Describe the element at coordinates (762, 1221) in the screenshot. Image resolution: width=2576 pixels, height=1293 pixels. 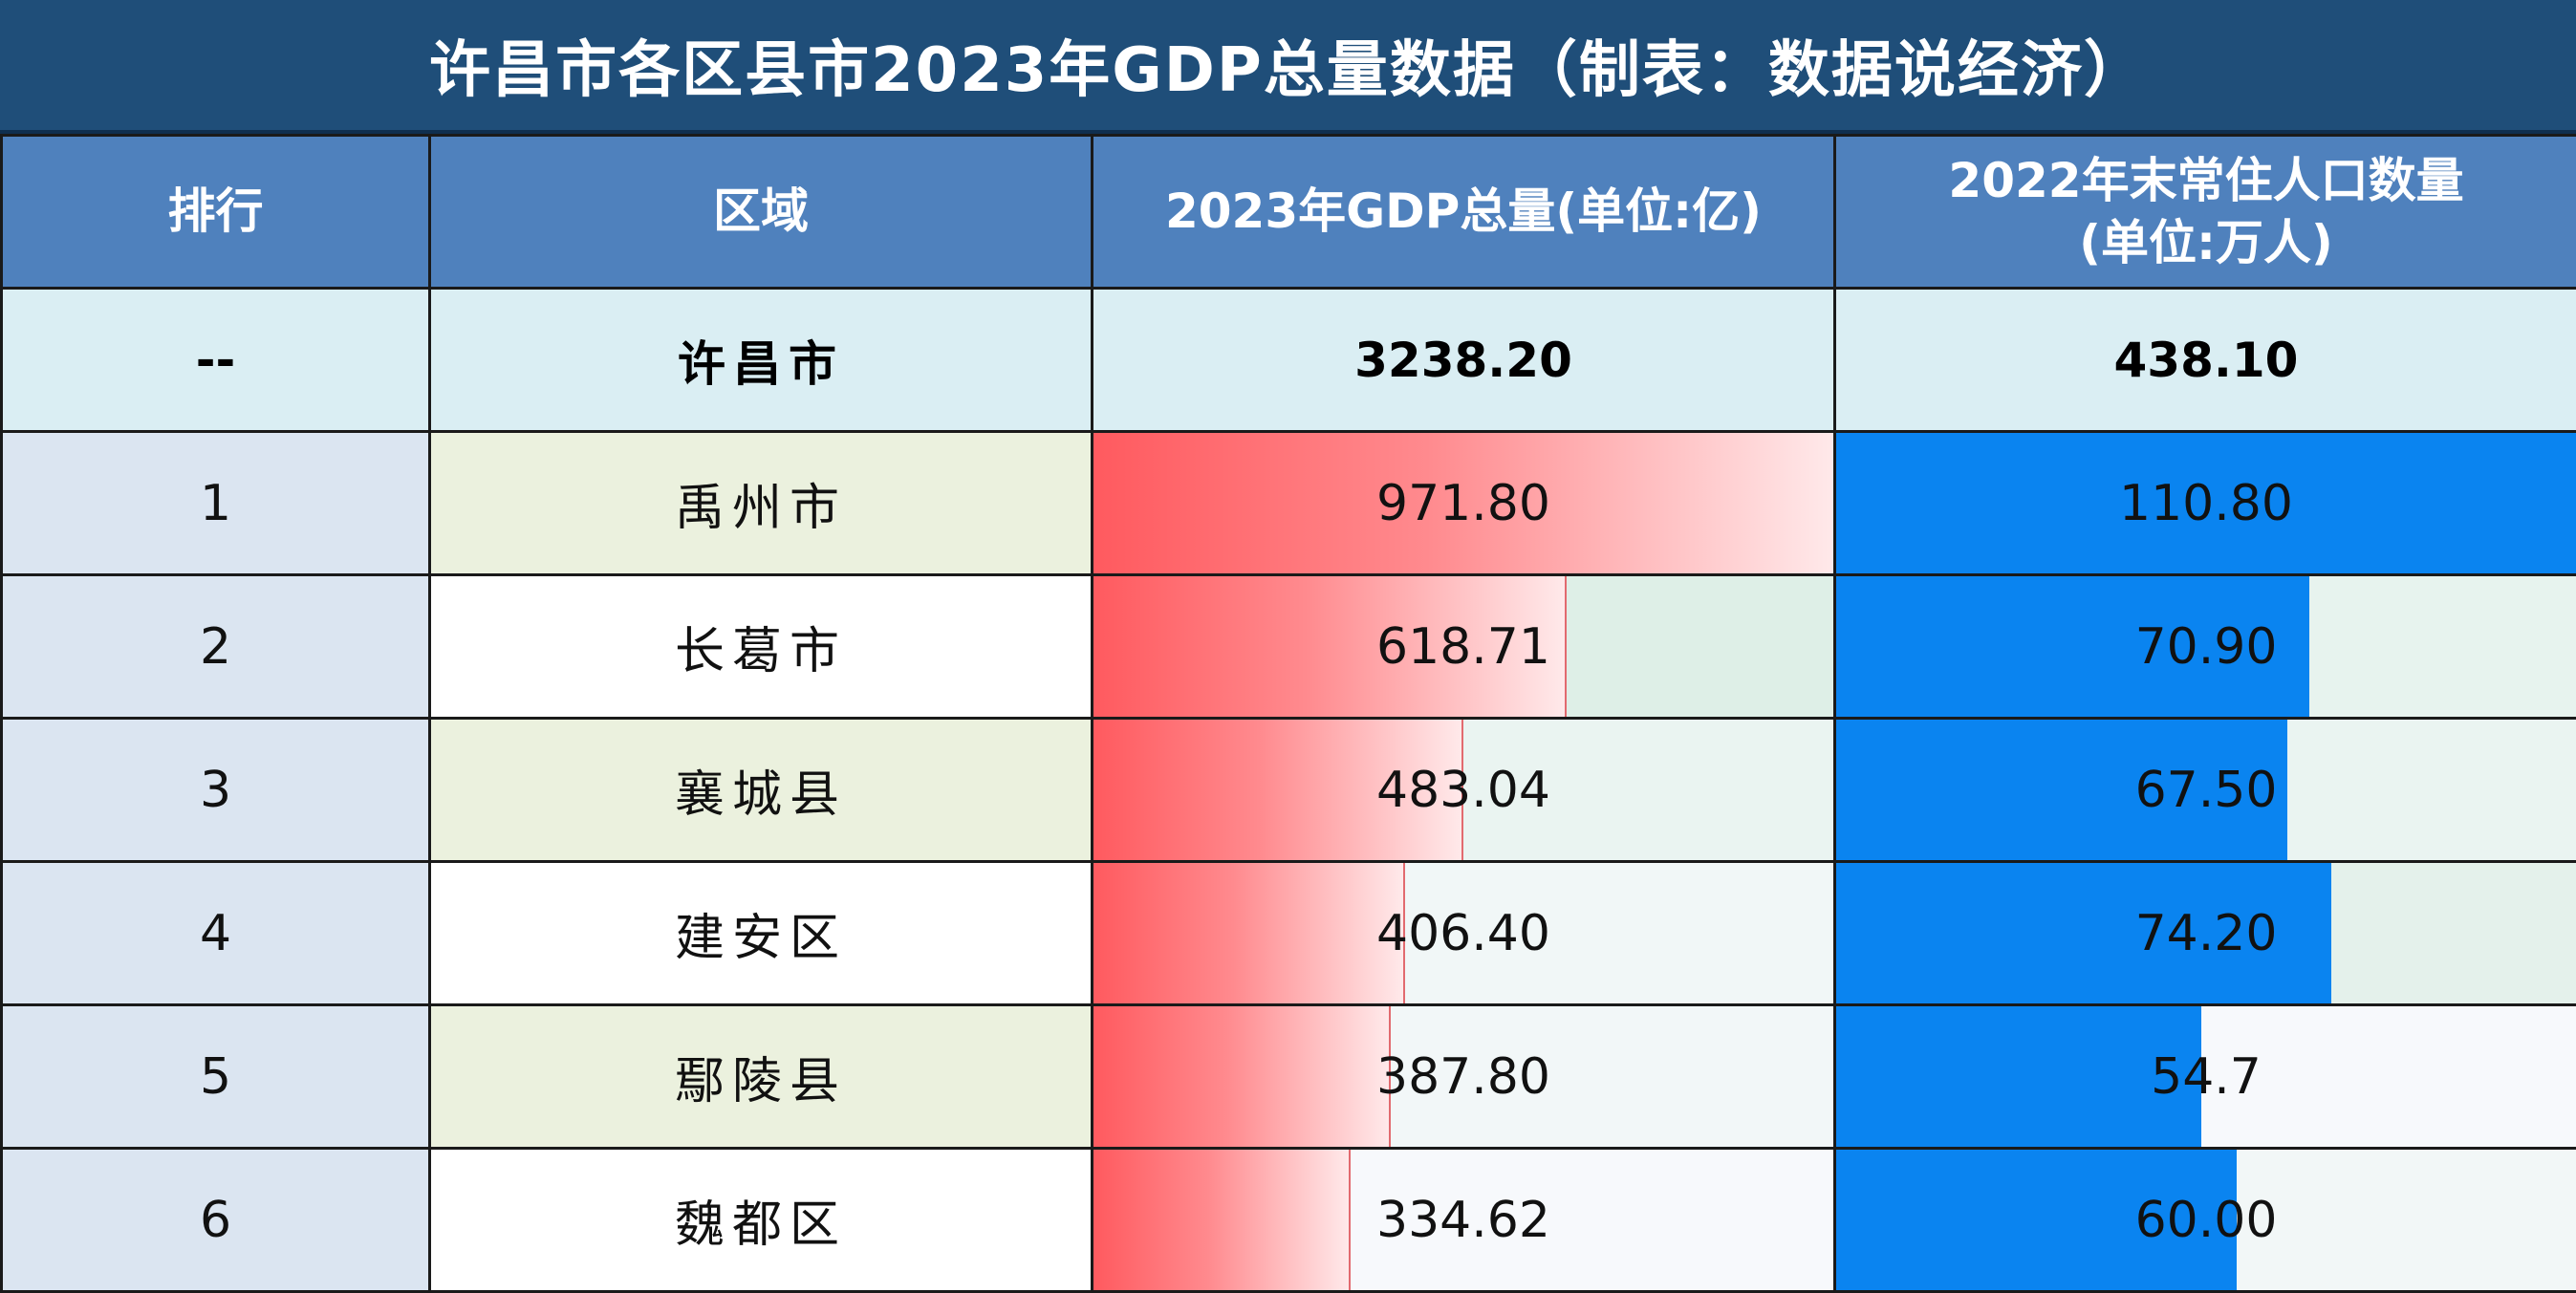
I see `region-cell: 魏都区` at that location.